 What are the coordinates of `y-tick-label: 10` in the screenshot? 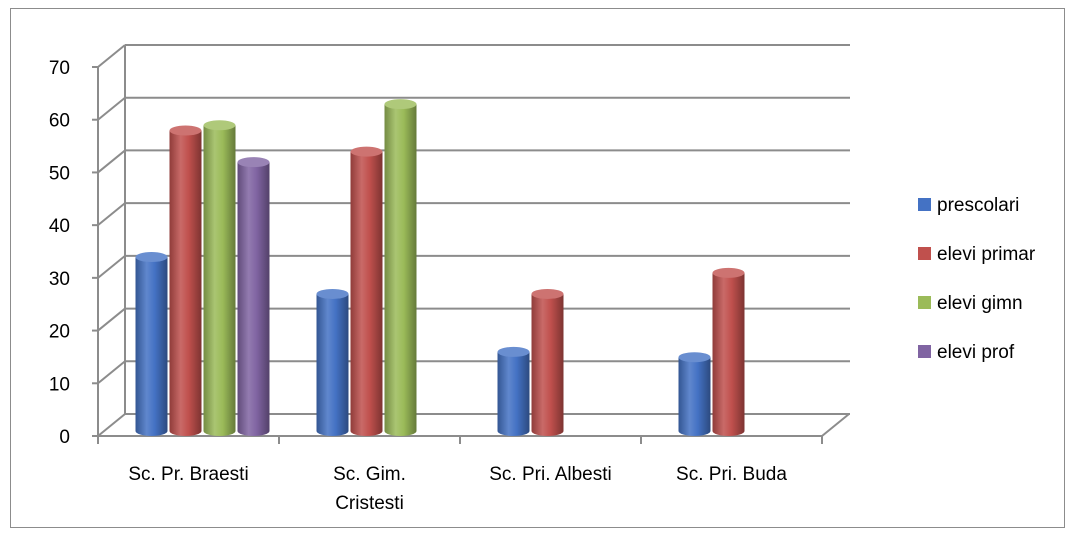 It's located at (59, 384).